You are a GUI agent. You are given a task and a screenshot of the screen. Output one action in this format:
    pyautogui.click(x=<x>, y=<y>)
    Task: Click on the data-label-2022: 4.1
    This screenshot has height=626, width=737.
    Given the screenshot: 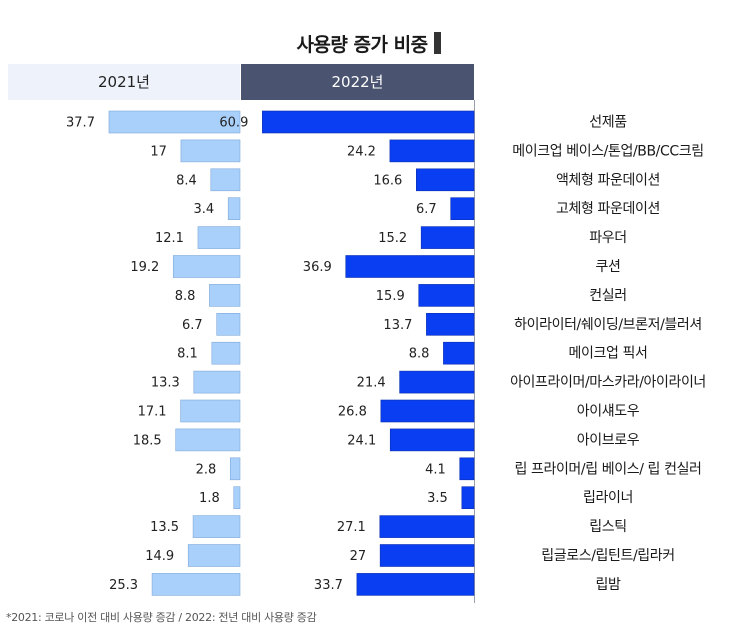 What is the action you would take?
    pyautogui.click(x=435, y=469)
    